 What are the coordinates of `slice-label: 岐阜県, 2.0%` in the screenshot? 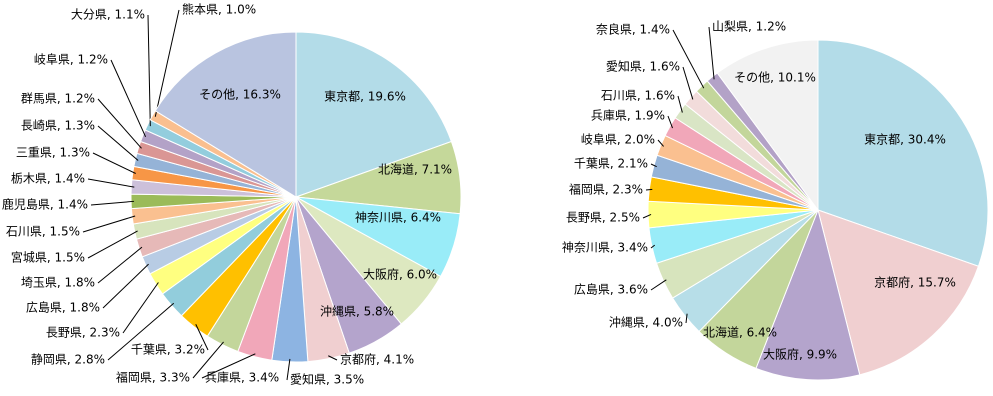 It's located at (618, 140).